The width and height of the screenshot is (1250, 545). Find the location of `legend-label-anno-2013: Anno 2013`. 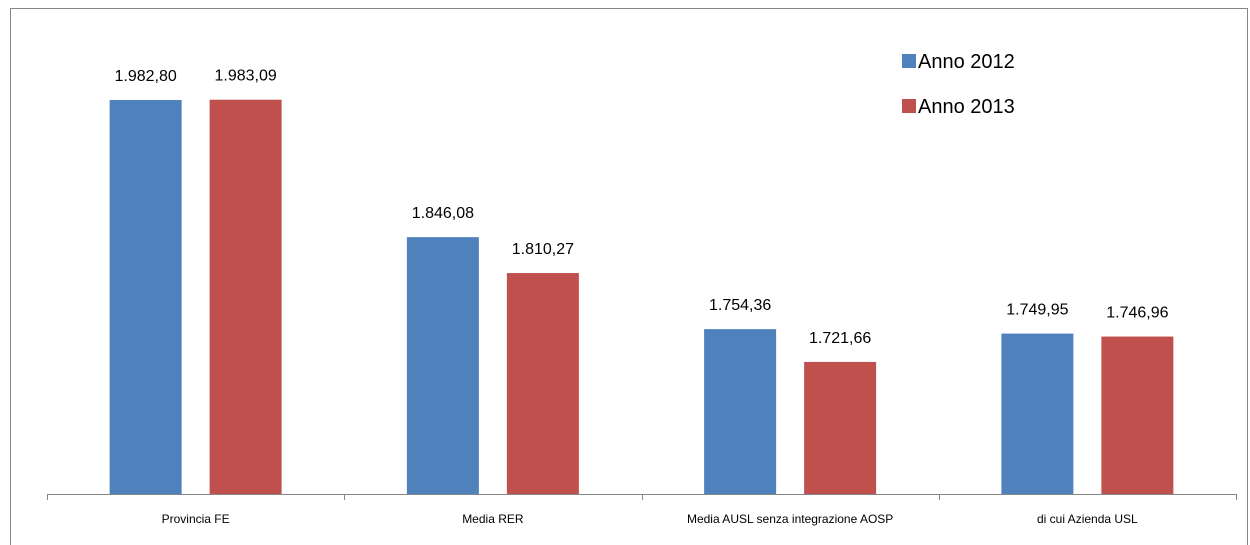

legend-label-anno-2013: Anno 2013 is located at coordinates (966, 107).